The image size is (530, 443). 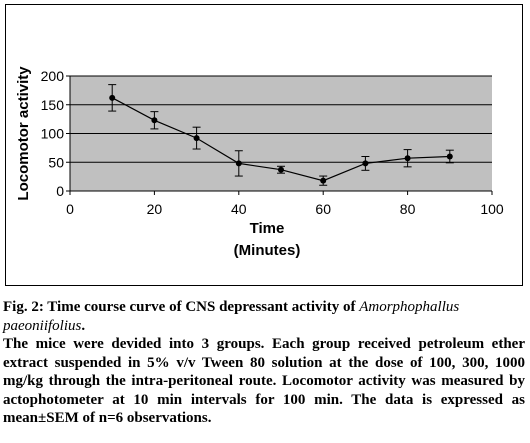 What do you see at coordinates (42, 325) in the screenshot?
I see `caption-species-epithet: paeoniifolius` at bounding box center [42, 325].